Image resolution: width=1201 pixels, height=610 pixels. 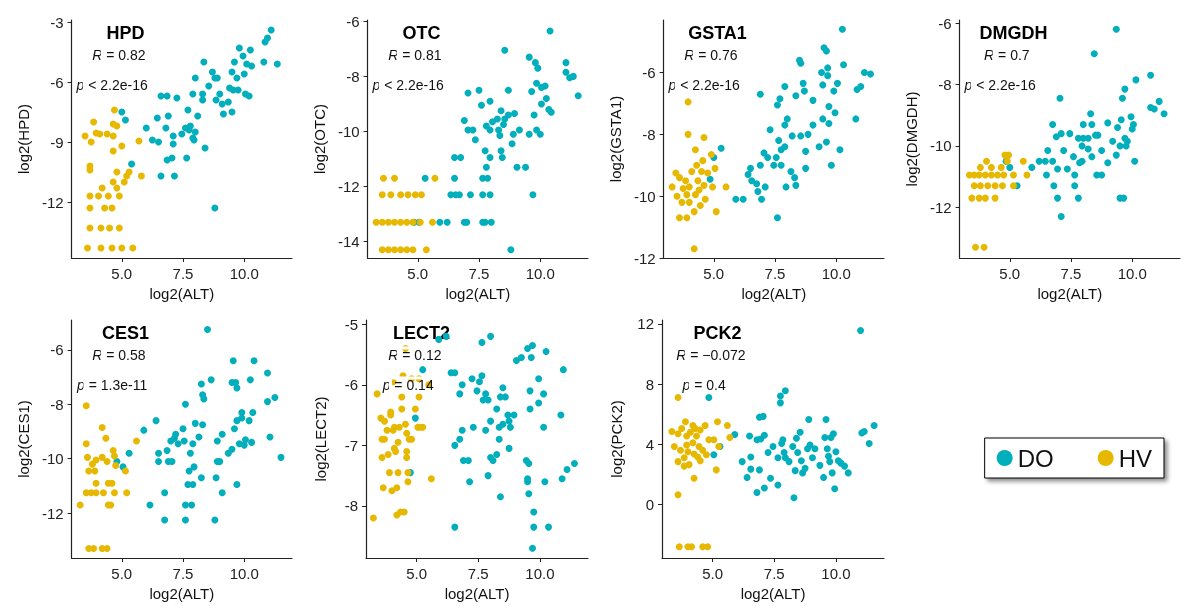 What do you see at coordinates (351, 445) in the screenshot?
I see `y-tick-label: -7` at bounding box center [351, 445].